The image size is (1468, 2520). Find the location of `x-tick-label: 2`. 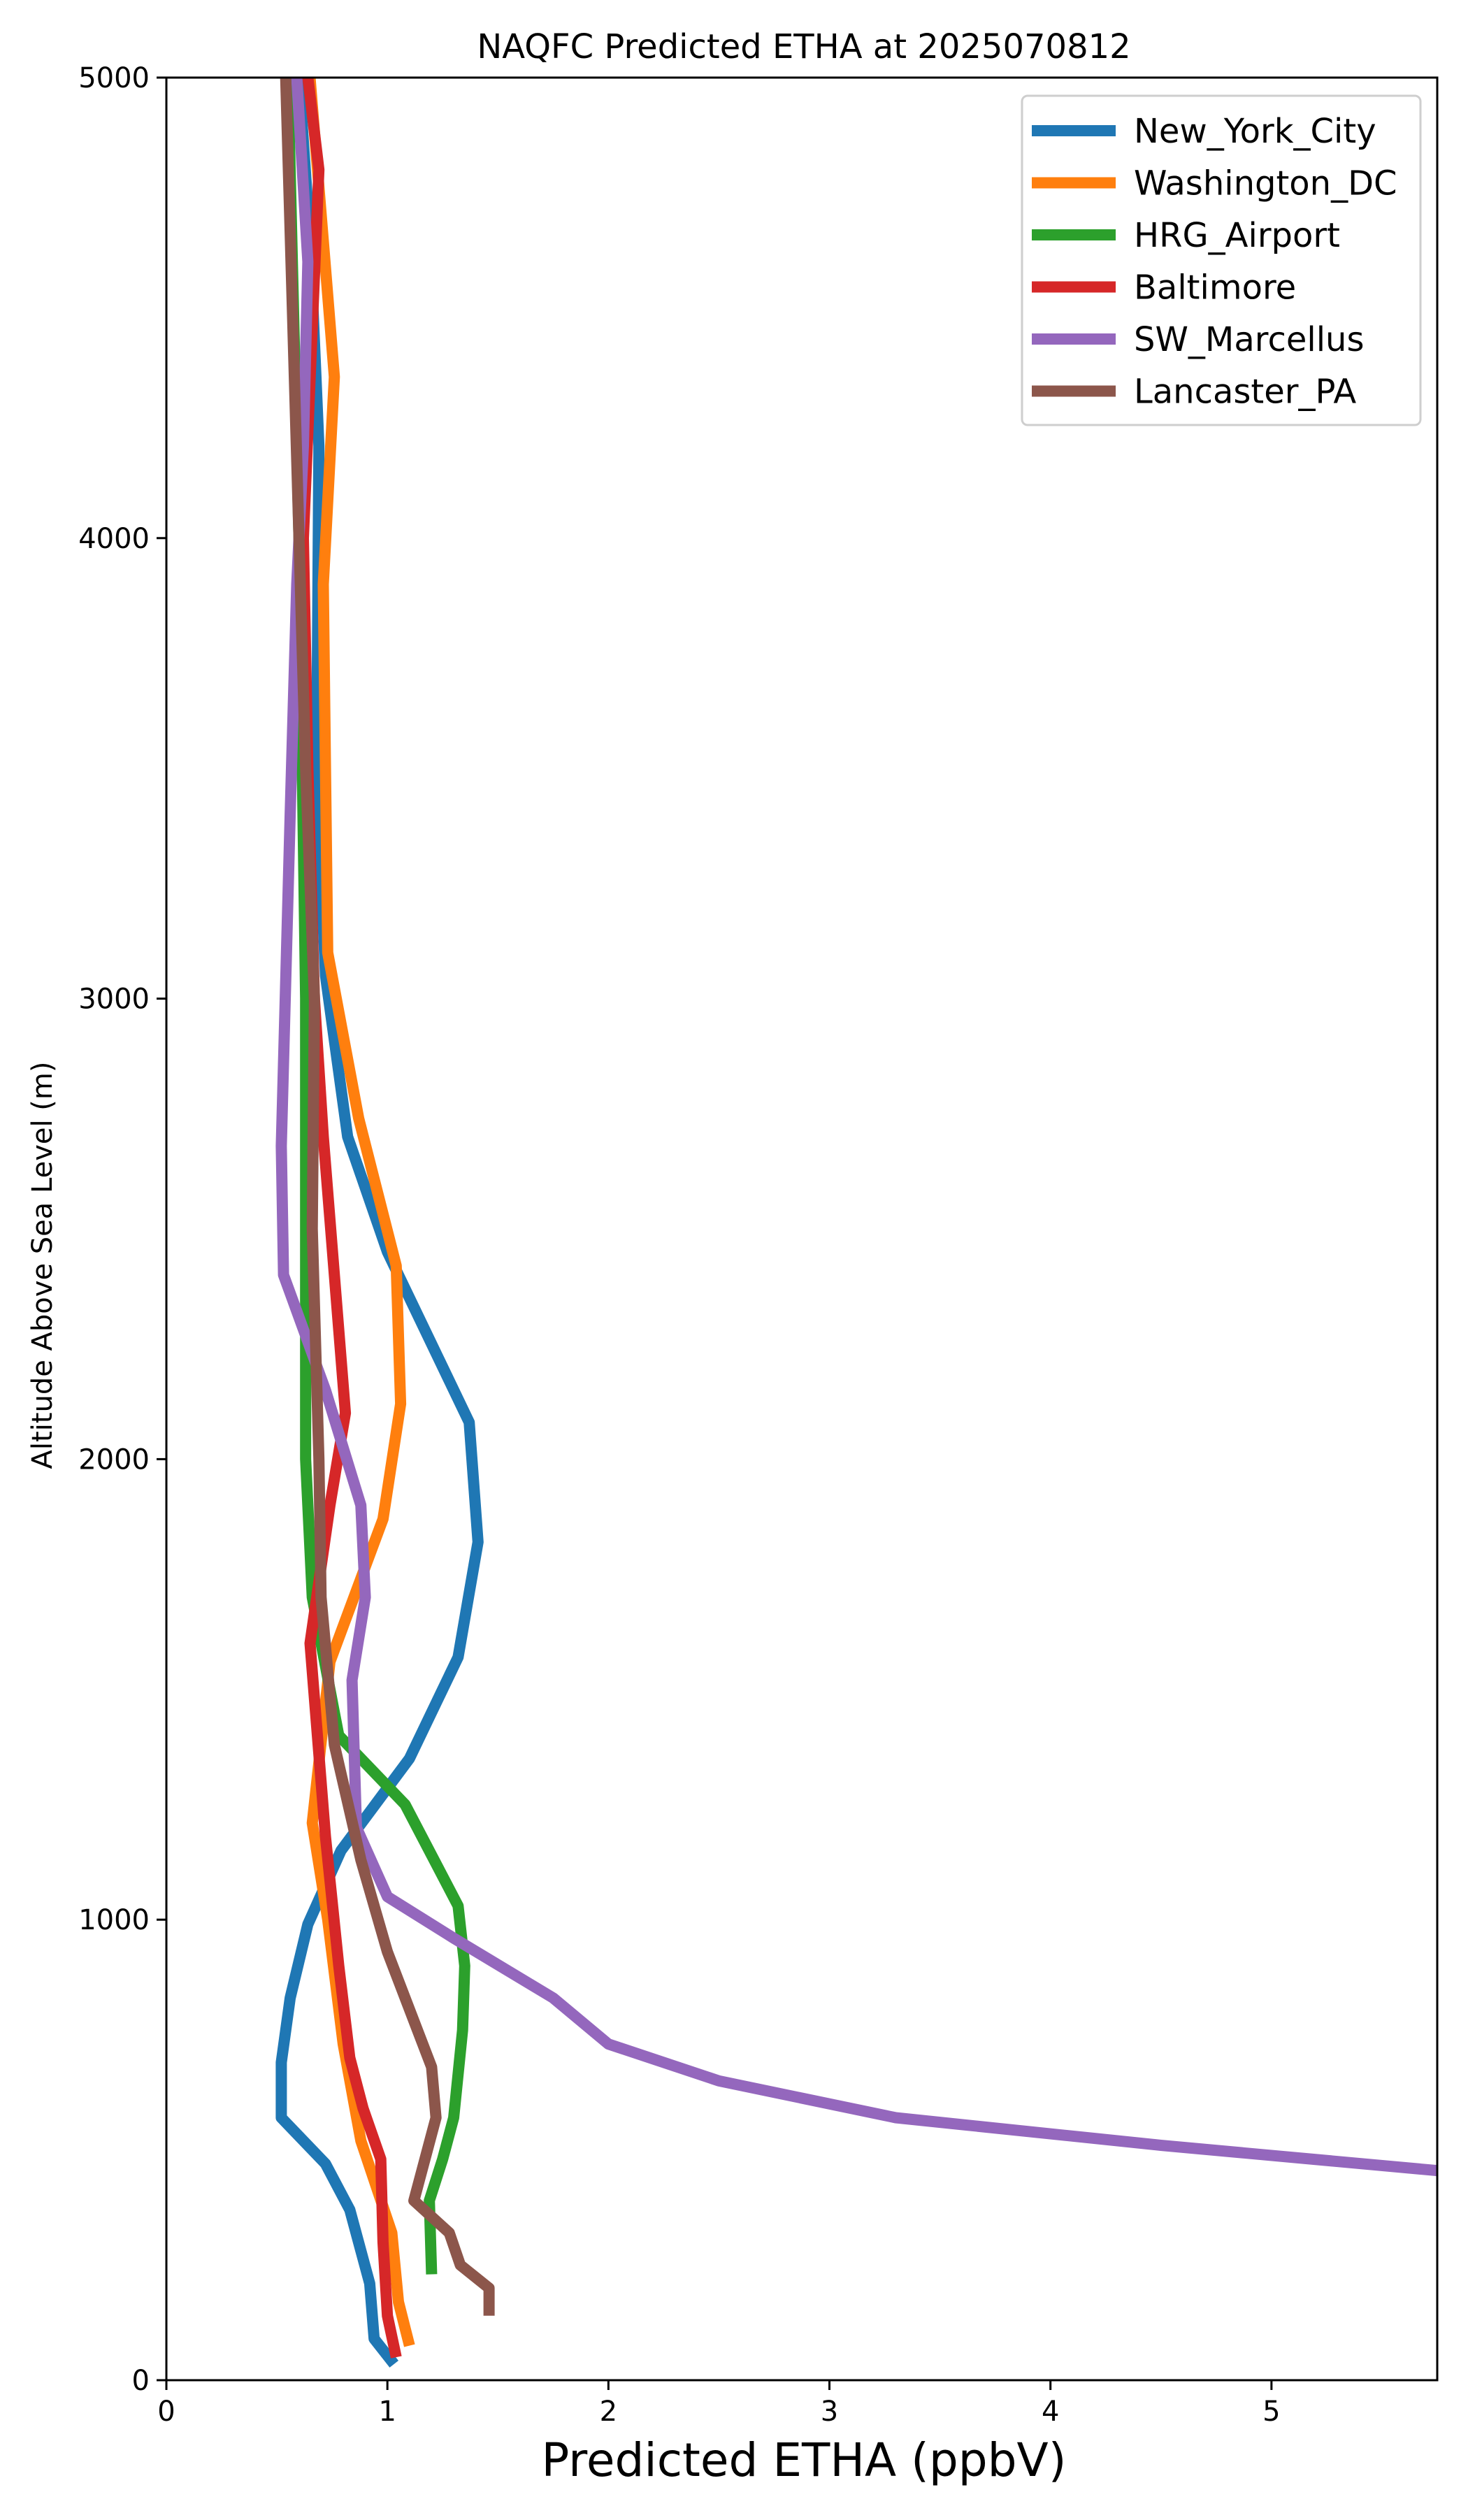

x-tick-label: 2 is located at coordinates (608, 2412).